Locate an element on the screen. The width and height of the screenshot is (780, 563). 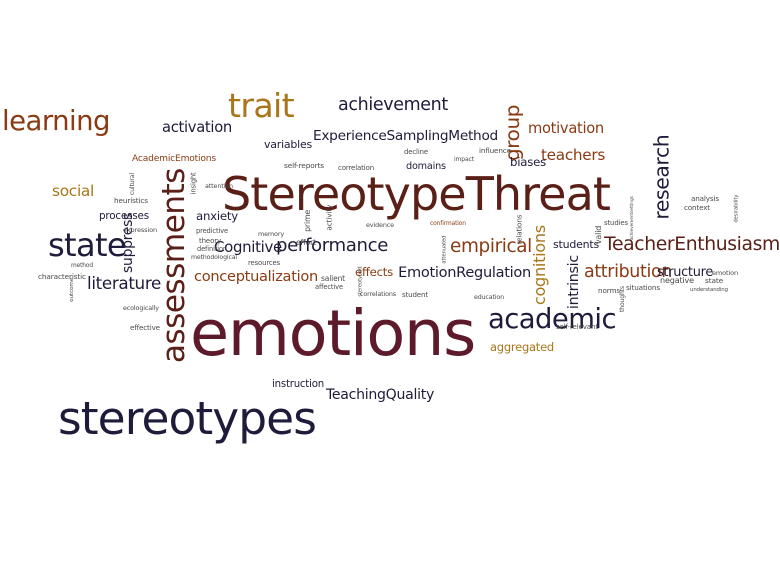
word-state-small: state is located at coordinates (714, 281).